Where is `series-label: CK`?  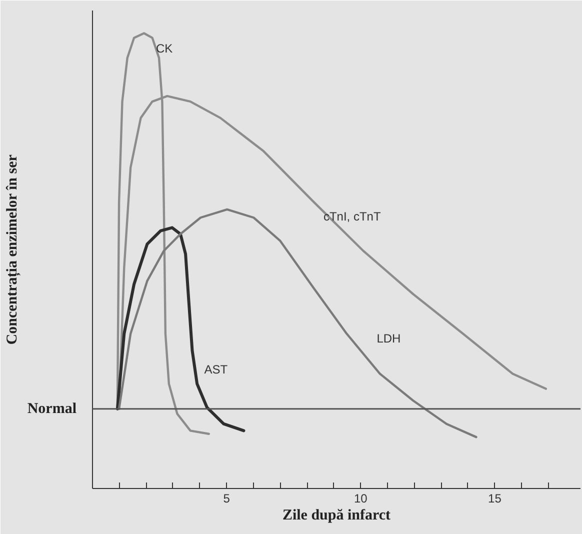 series-label: CK is located at coordinates (164, 48).